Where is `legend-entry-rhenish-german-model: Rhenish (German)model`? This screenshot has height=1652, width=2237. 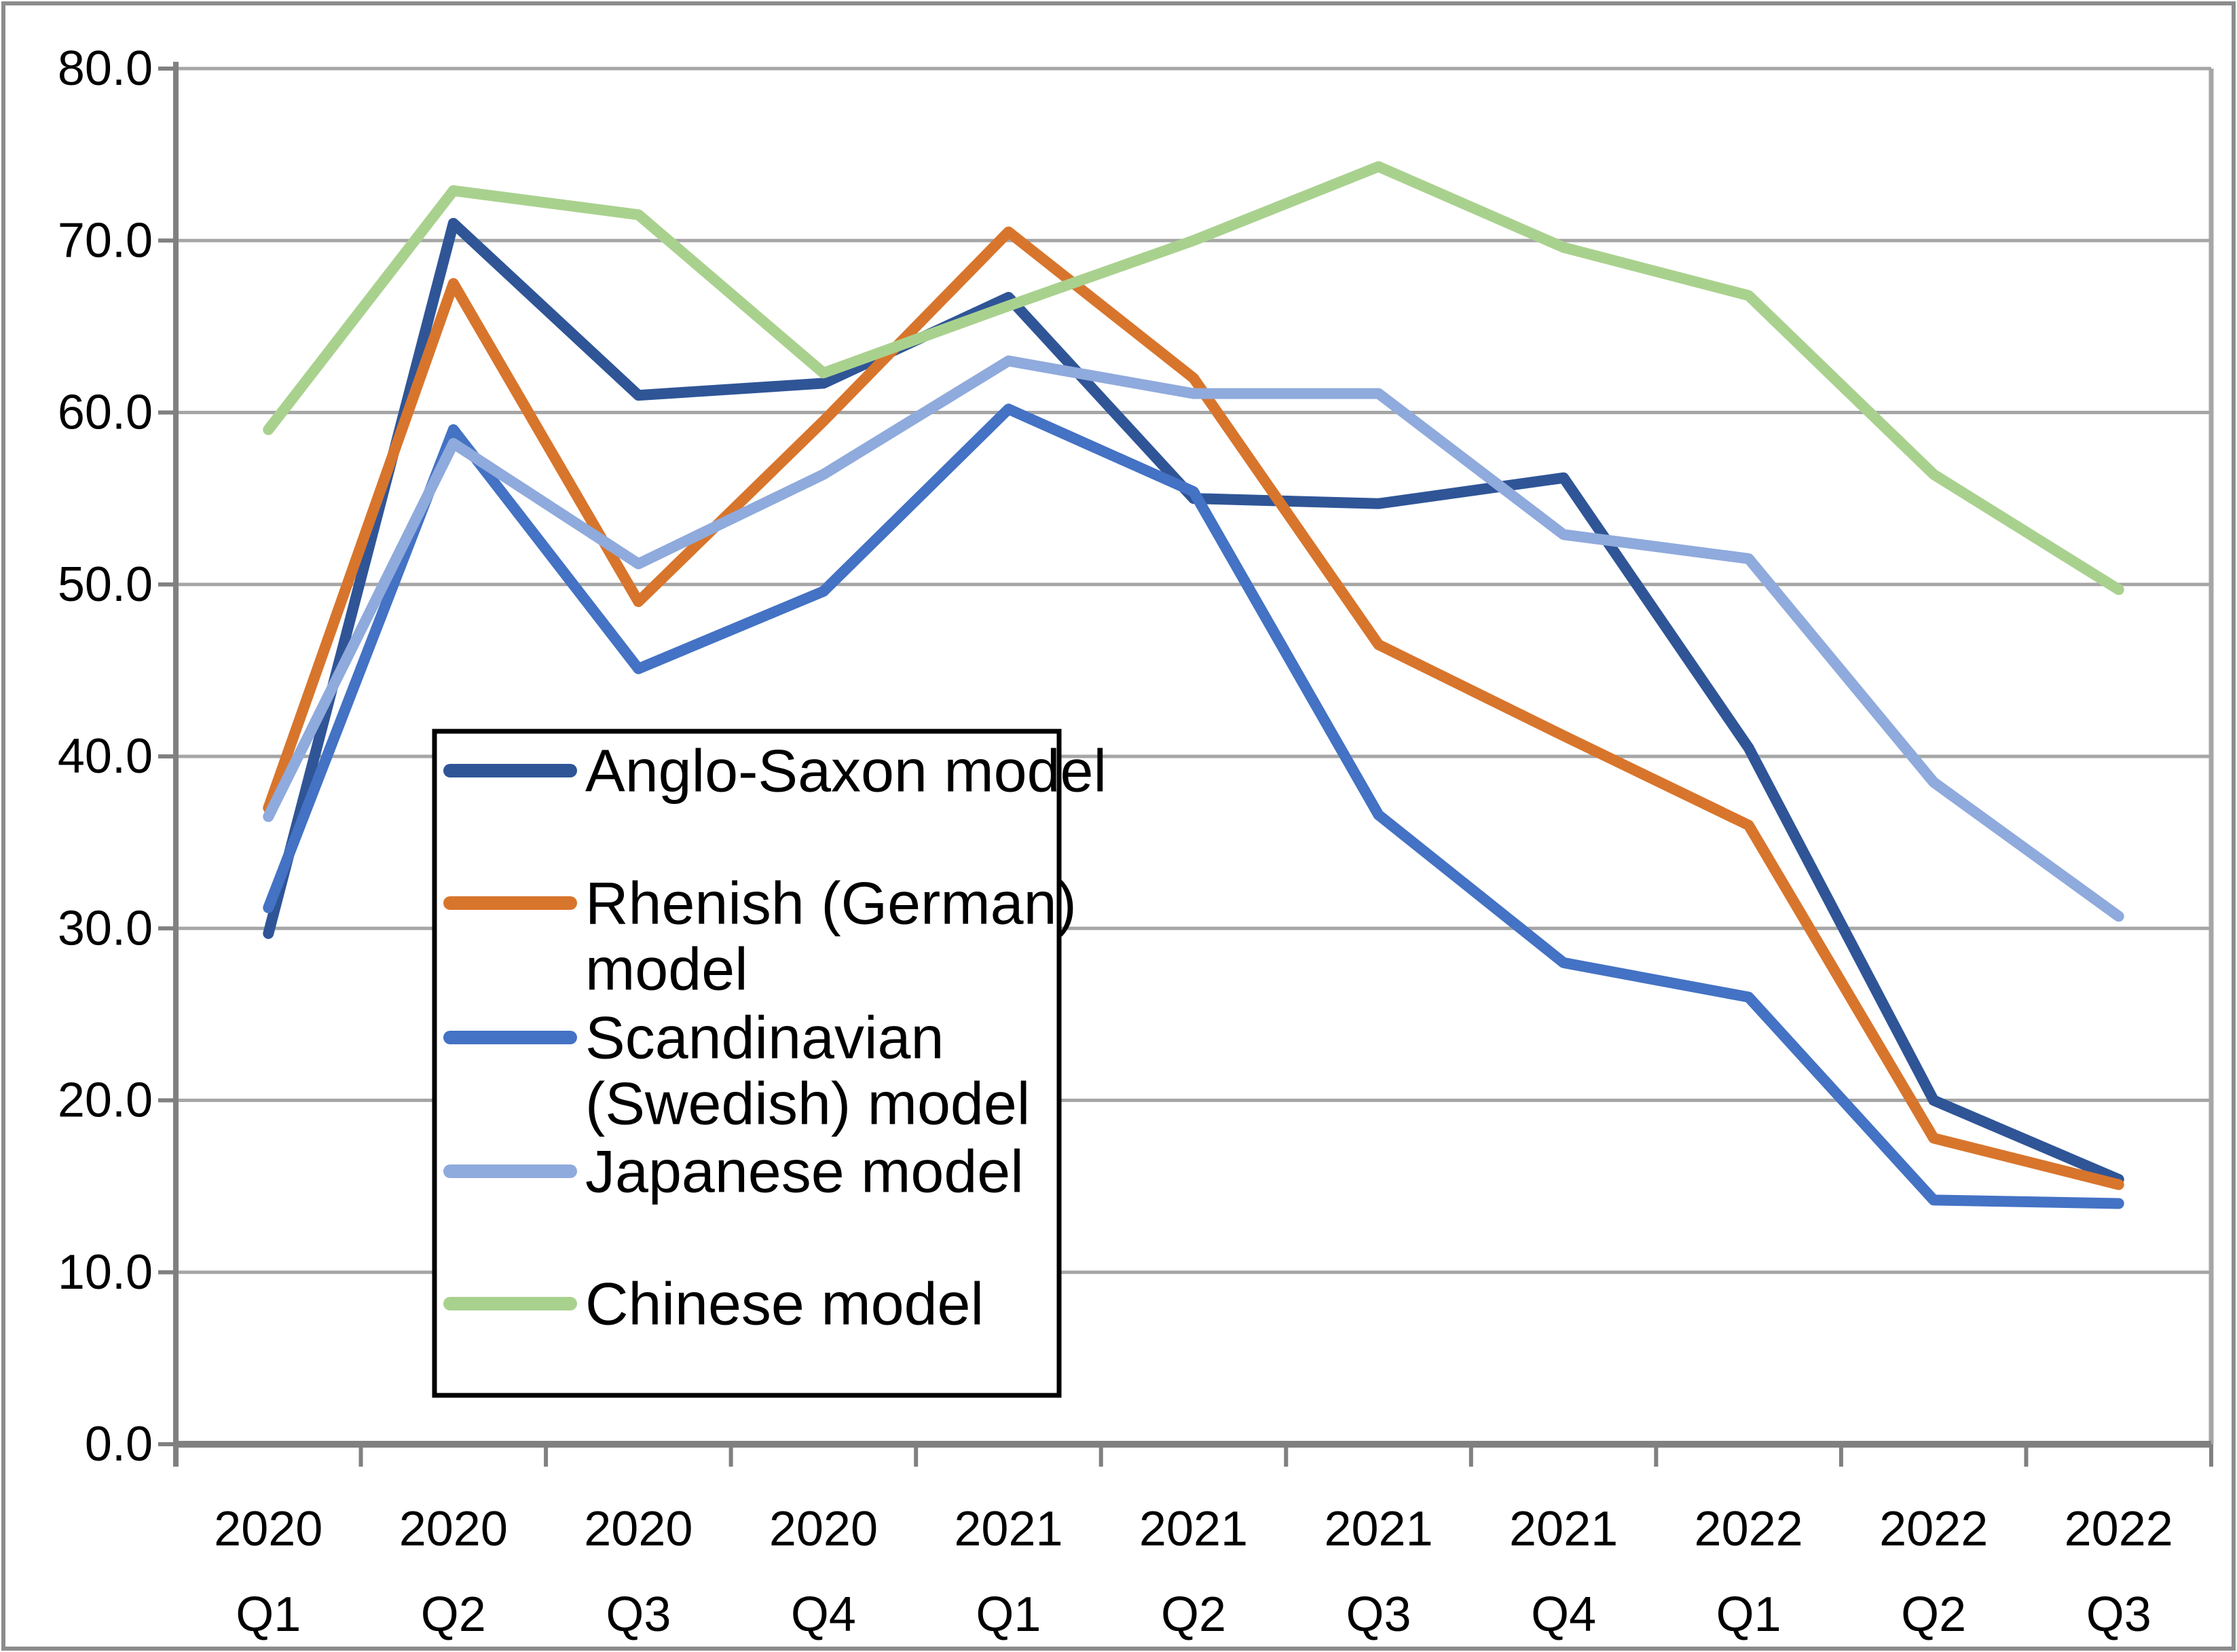
legend-entry-rhenish-german-model: Rhenish (German)model is located at coordinates (760, 937).